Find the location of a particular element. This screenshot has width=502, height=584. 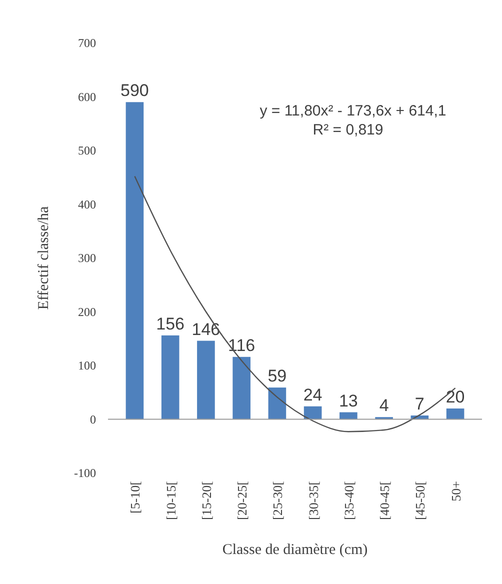

y-tick-label: 300 is located at coordinates (87, 258).